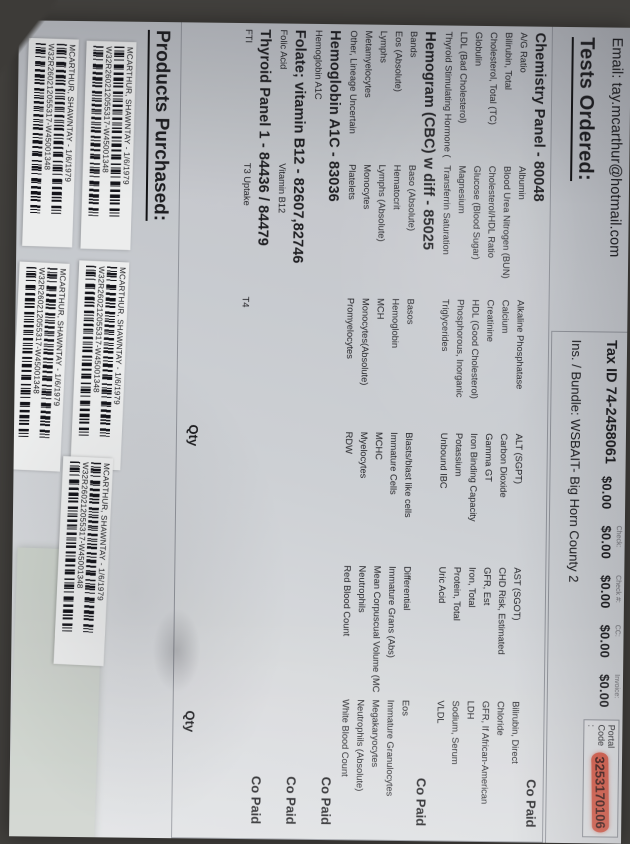 Image resolution: width=630 pixels, height=844 pixels. I want to click on test-column: Vitamin B12, so click(281, 230).